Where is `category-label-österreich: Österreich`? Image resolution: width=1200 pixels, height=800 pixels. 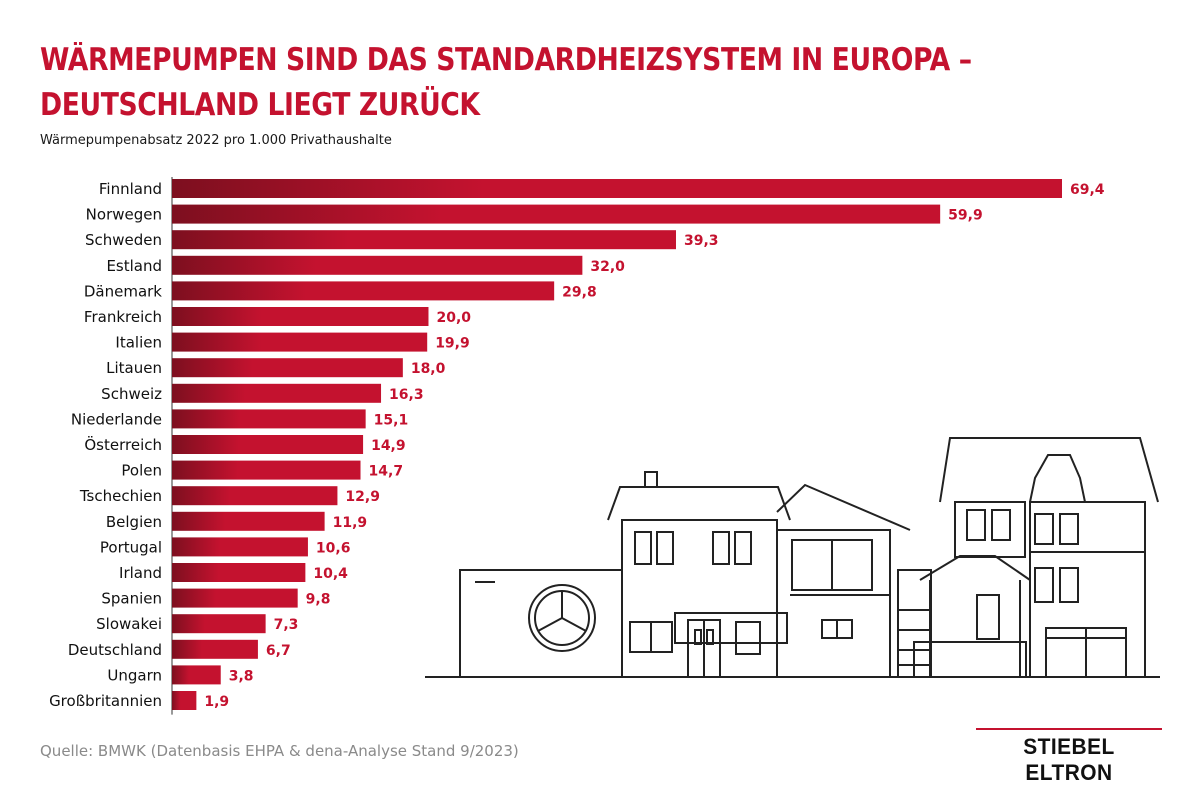
category-label-österreich: Österreich is located at coordinates (123, 444).